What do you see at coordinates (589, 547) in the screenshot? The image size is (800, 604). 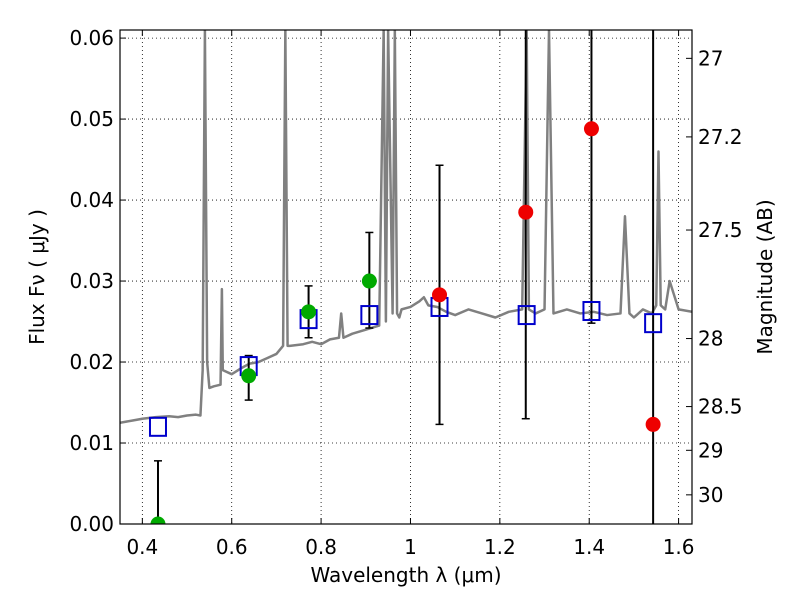 I see `x-tick-label: 1.4` at bounding box center [589, 547].